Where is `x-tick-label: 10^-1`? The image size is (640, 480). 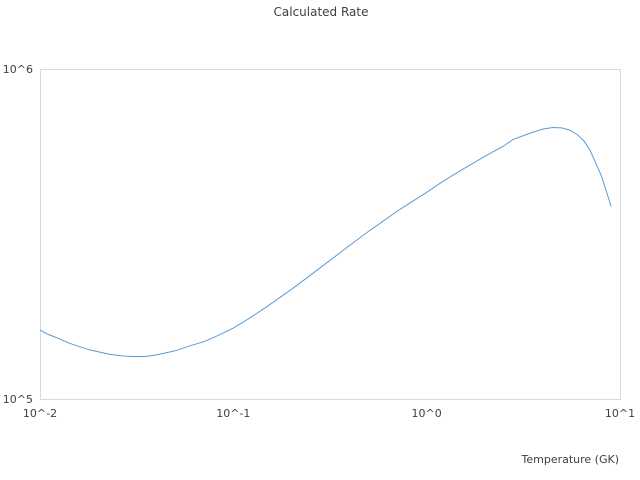
x-tick-label: 10^-1 is located at coordinates (233, 413).